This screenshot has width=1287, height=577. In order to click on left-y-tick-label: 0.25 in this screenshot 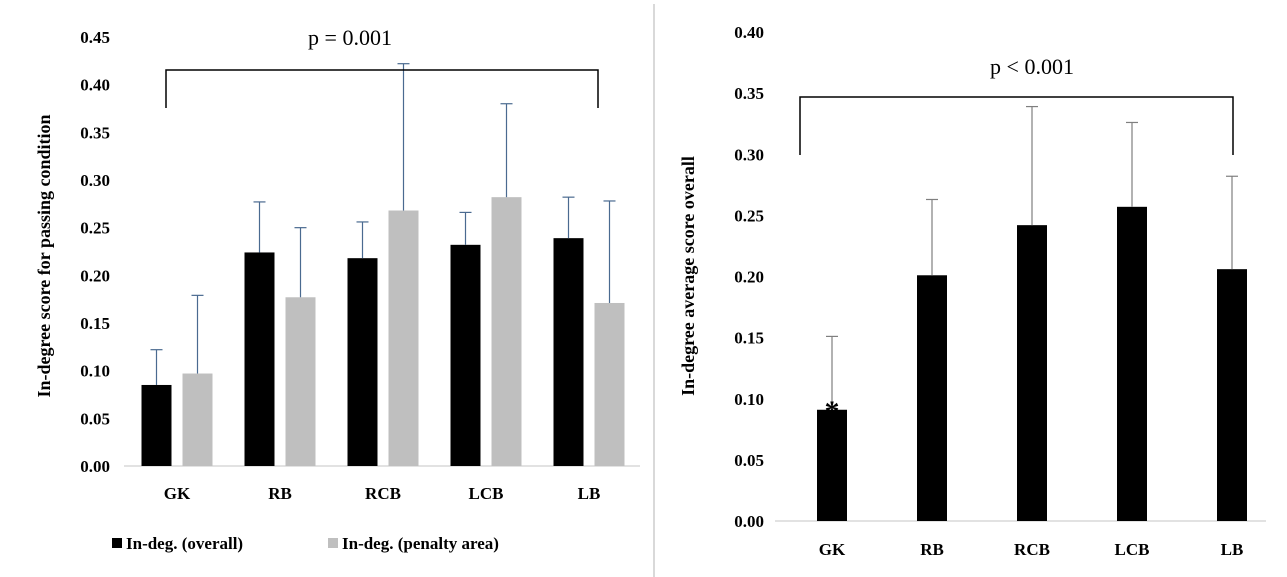, I will do `click(95, 228)`.